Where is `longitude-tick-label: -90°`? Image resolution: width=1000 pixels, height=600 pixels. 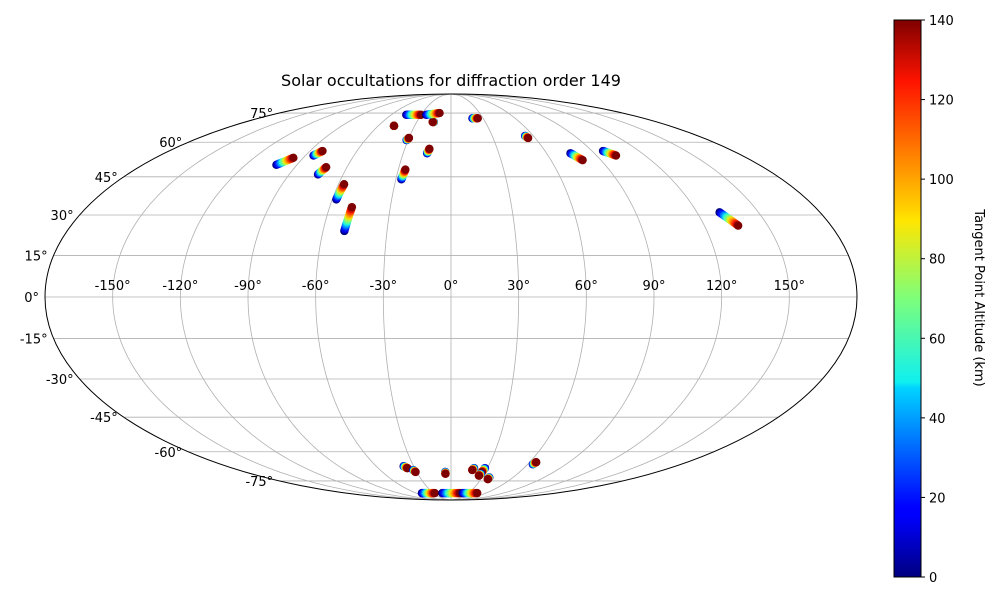 longitude-tick-label: -90° is located at coordinates (248, 286).